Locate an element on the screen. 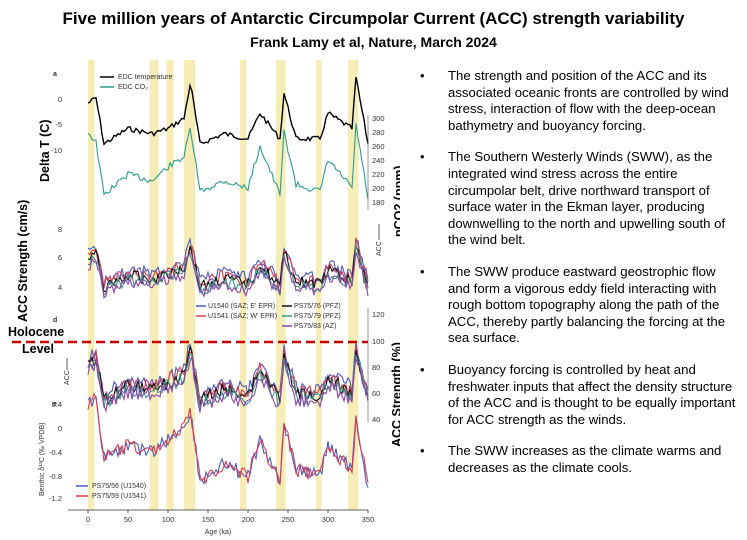 The height and width of the screenshot is (540, 747). acc-pct-label: ACC Strength (%) is located at coordinates (395, 394).